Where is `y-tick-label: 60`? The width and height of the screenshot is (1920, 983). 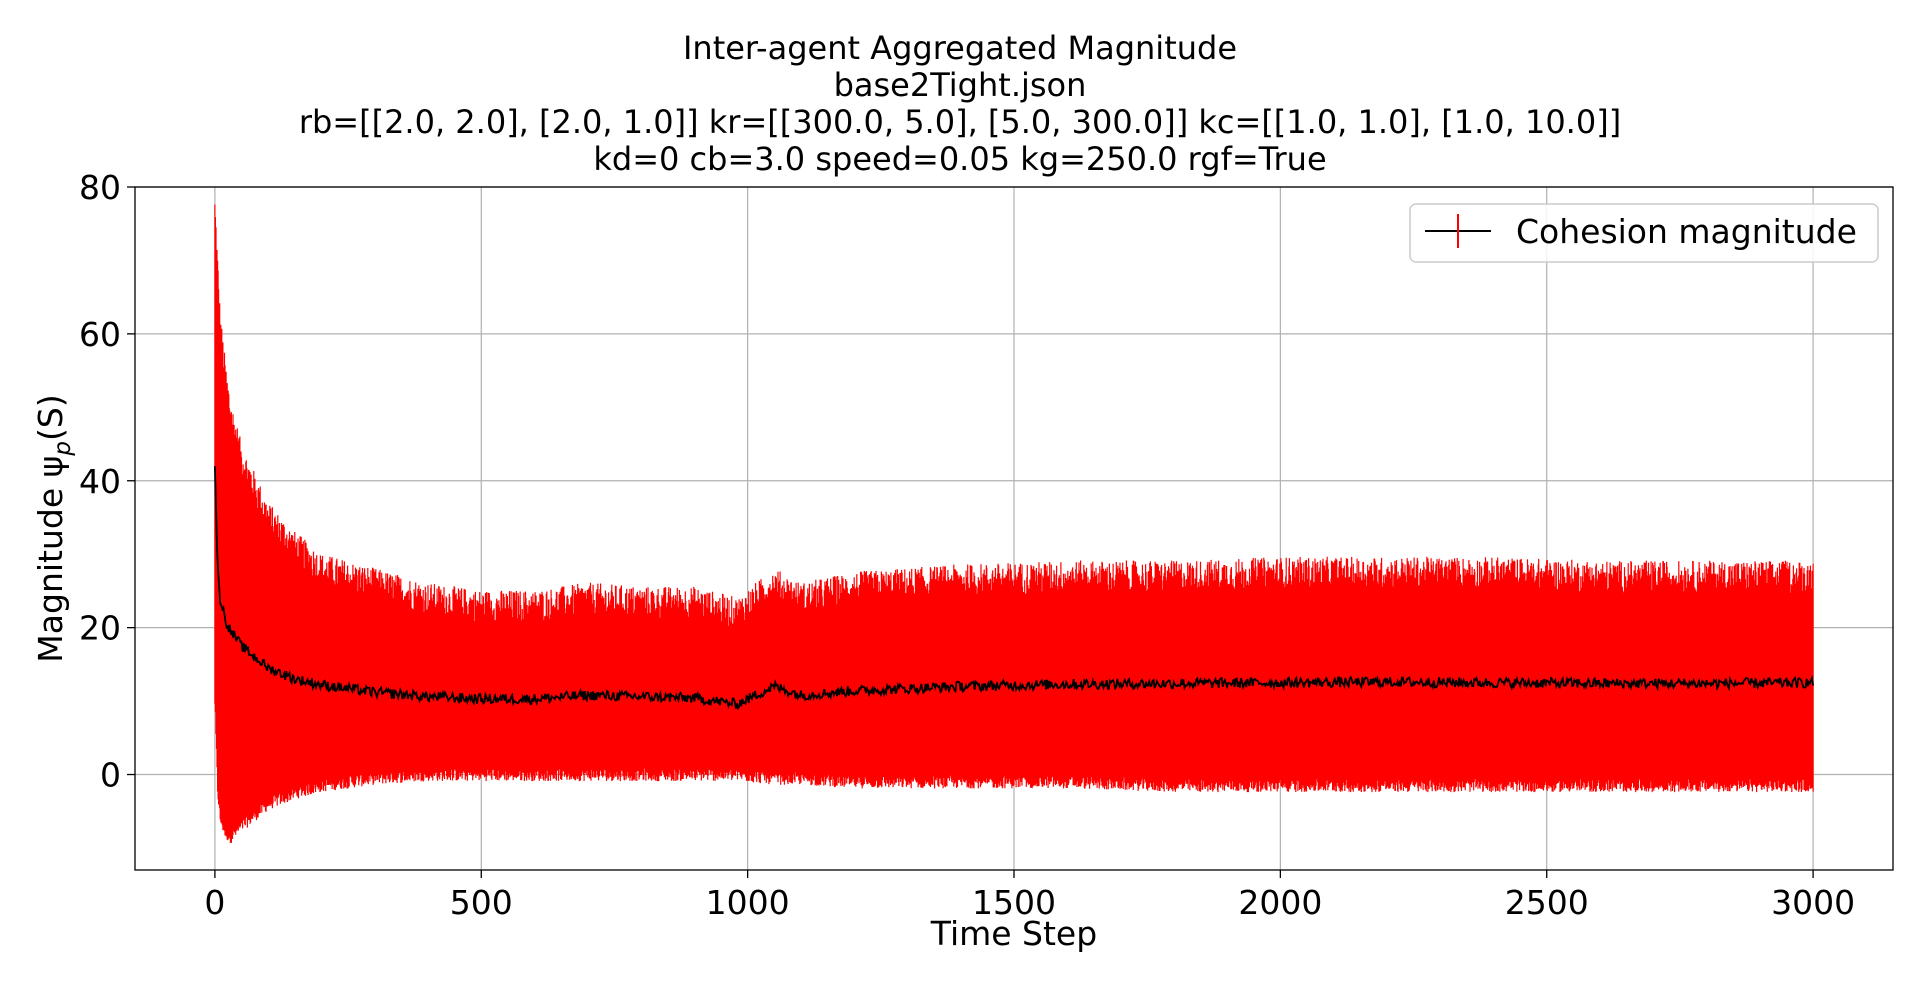
y-tick-label: 60 is located at coordinates (100, 334).